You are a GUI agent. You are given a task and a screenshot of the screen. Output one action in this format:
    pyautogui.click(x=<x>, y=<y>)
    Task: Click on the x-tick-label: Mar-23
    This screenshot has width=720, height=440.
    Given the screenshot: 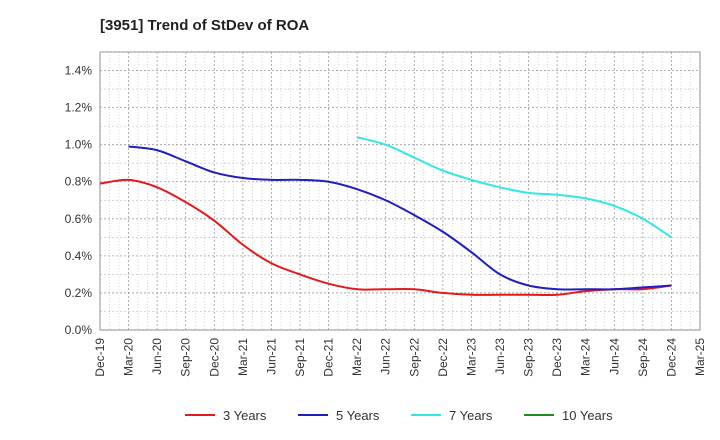 What is the action you would take?
    pyautogui.click(x=471, y=357)
    